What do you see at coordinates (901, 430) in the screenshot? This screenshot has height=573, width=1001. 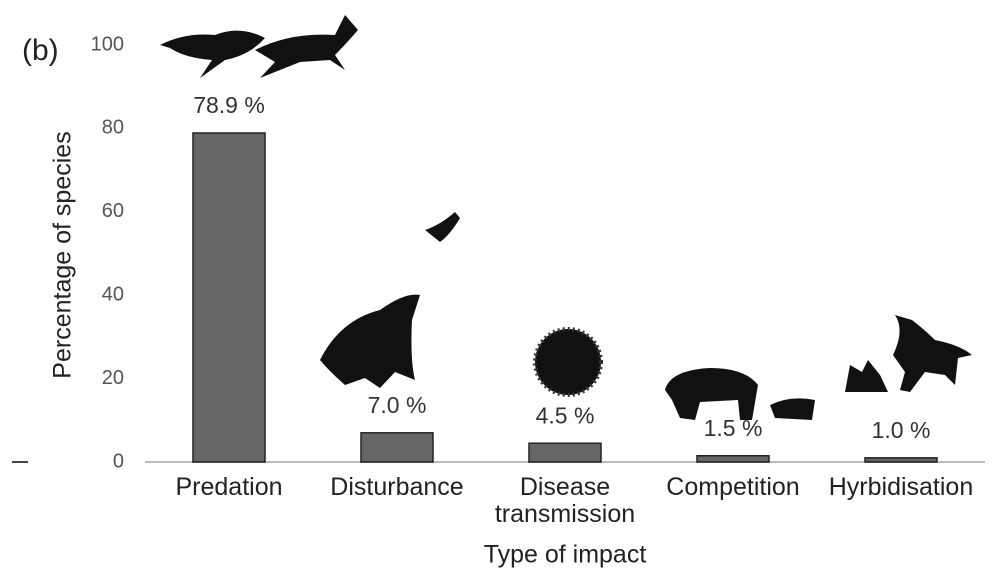 I see `value-label: 1.0 %` at bounding box center [901, 430].